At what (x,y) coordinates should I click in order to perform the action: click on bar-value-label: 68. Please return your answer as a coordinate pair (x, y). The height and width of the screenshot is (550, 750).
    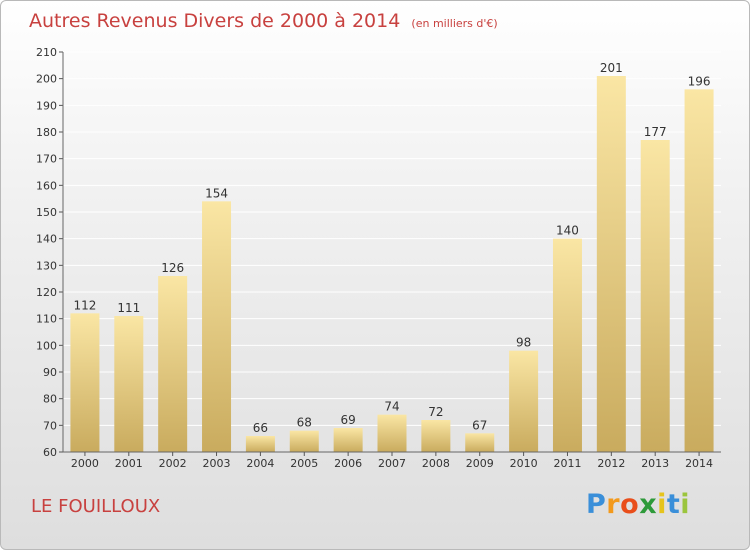
    Looking at the image, I should click on (304, 423).